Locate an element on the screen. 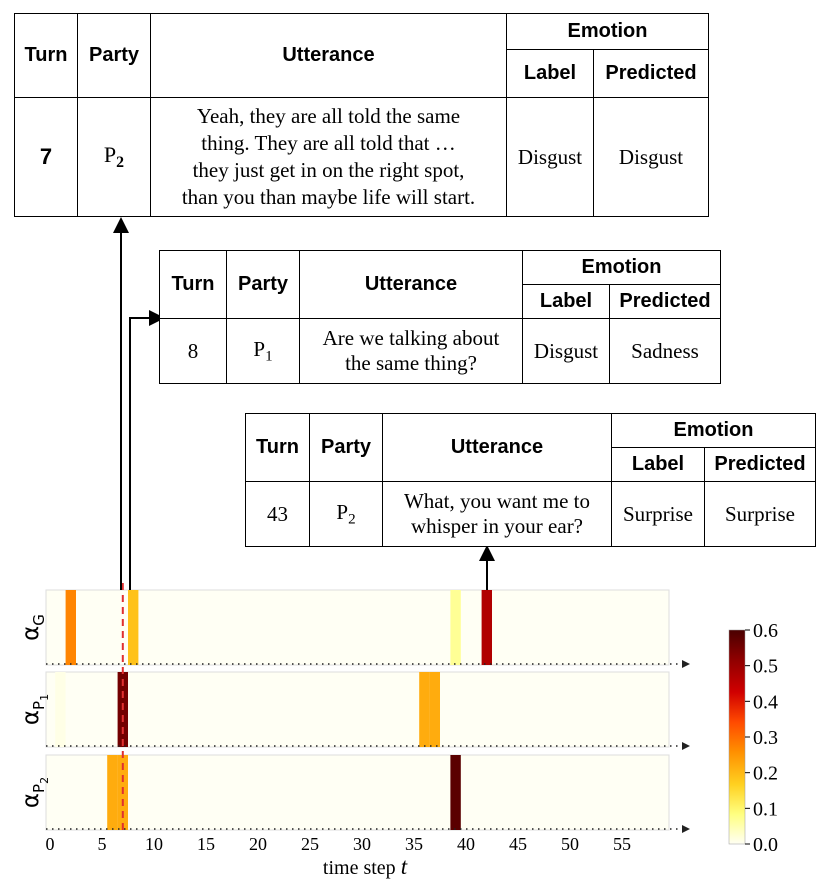  cell-label: Surprise is located at coordinates (658, 514).